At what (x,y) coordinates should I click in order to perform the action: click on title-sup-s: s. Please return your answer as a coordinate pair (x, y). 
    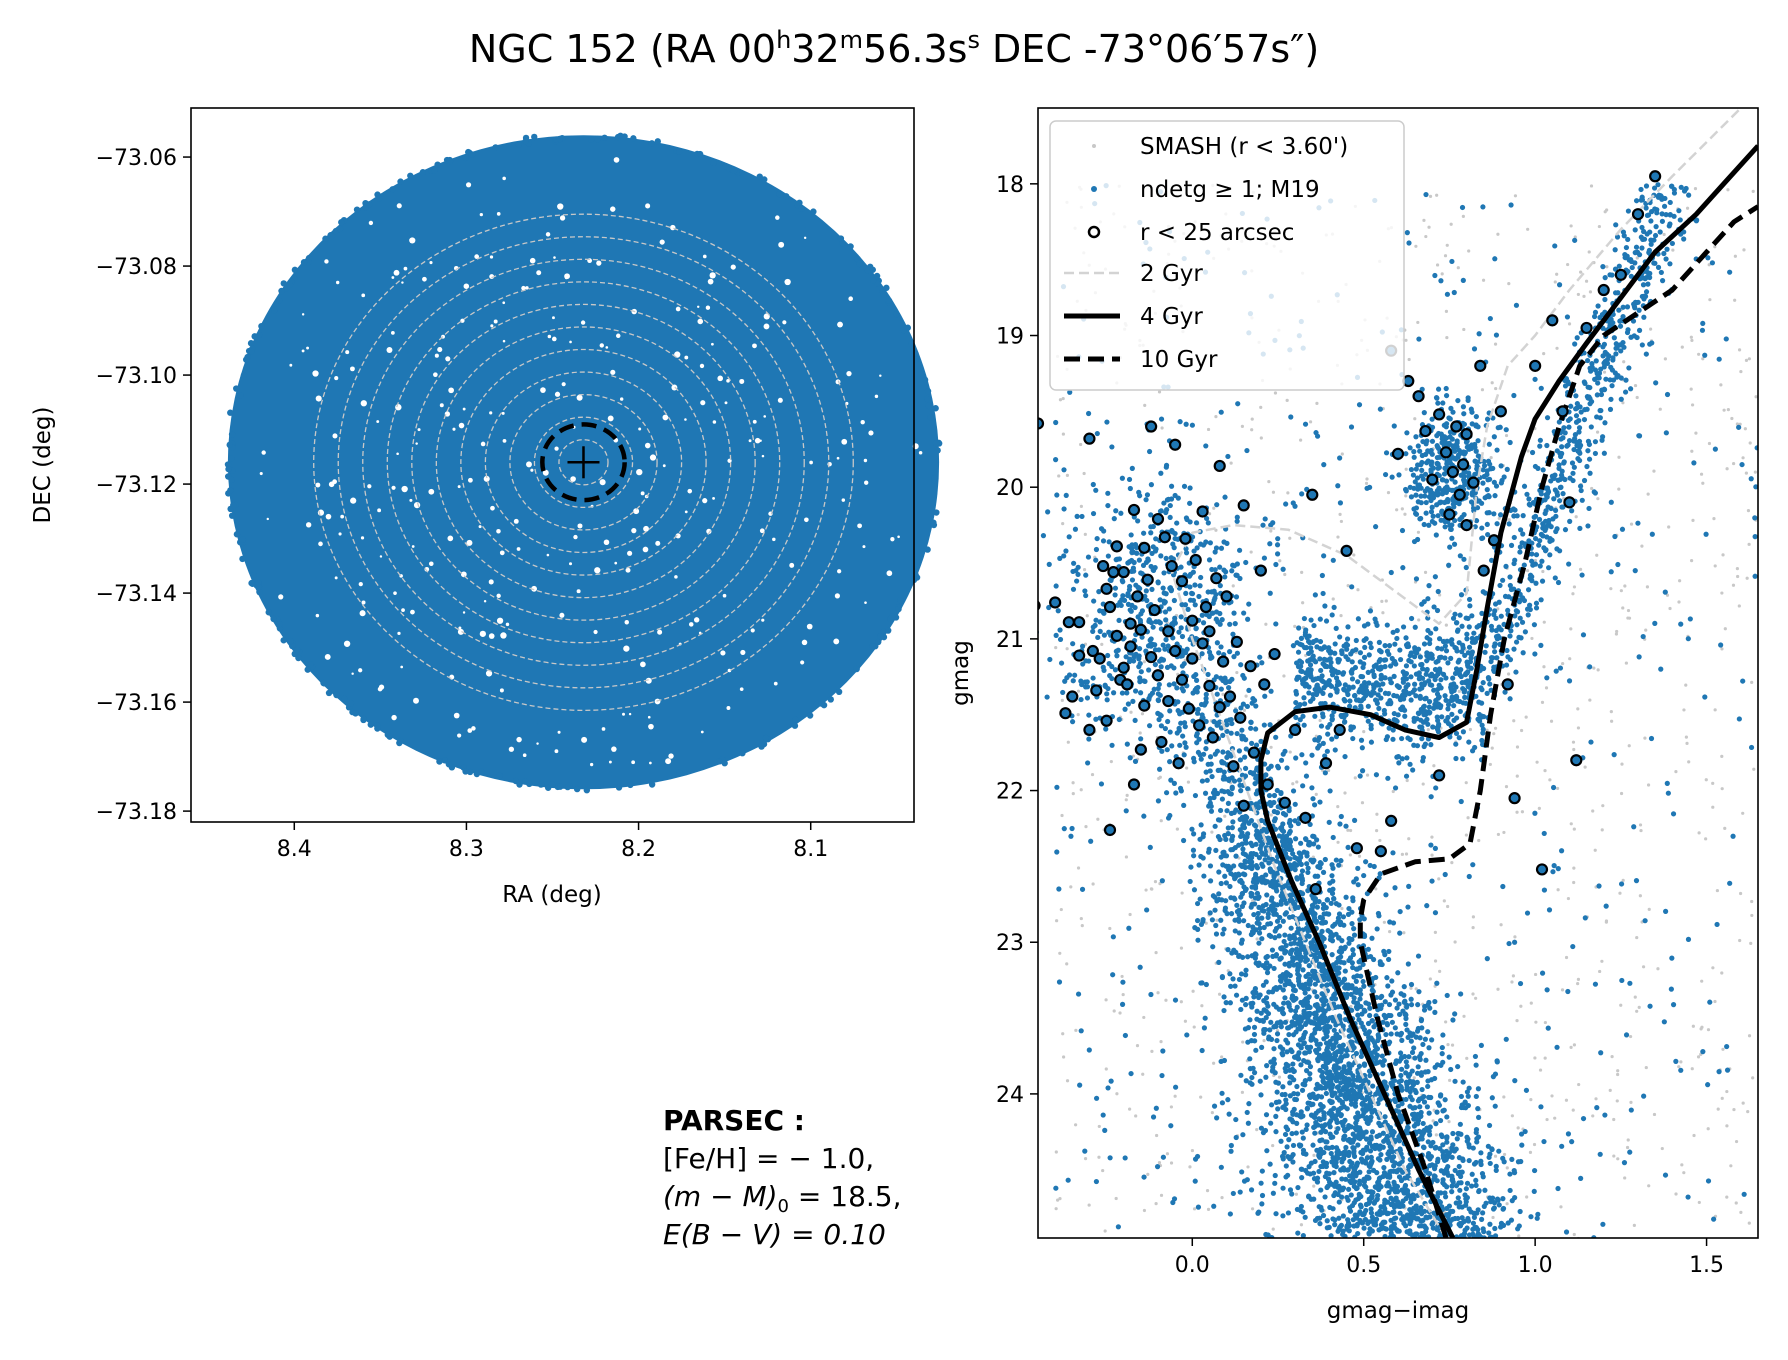
    Looking at the image, I should click on (973, 40).